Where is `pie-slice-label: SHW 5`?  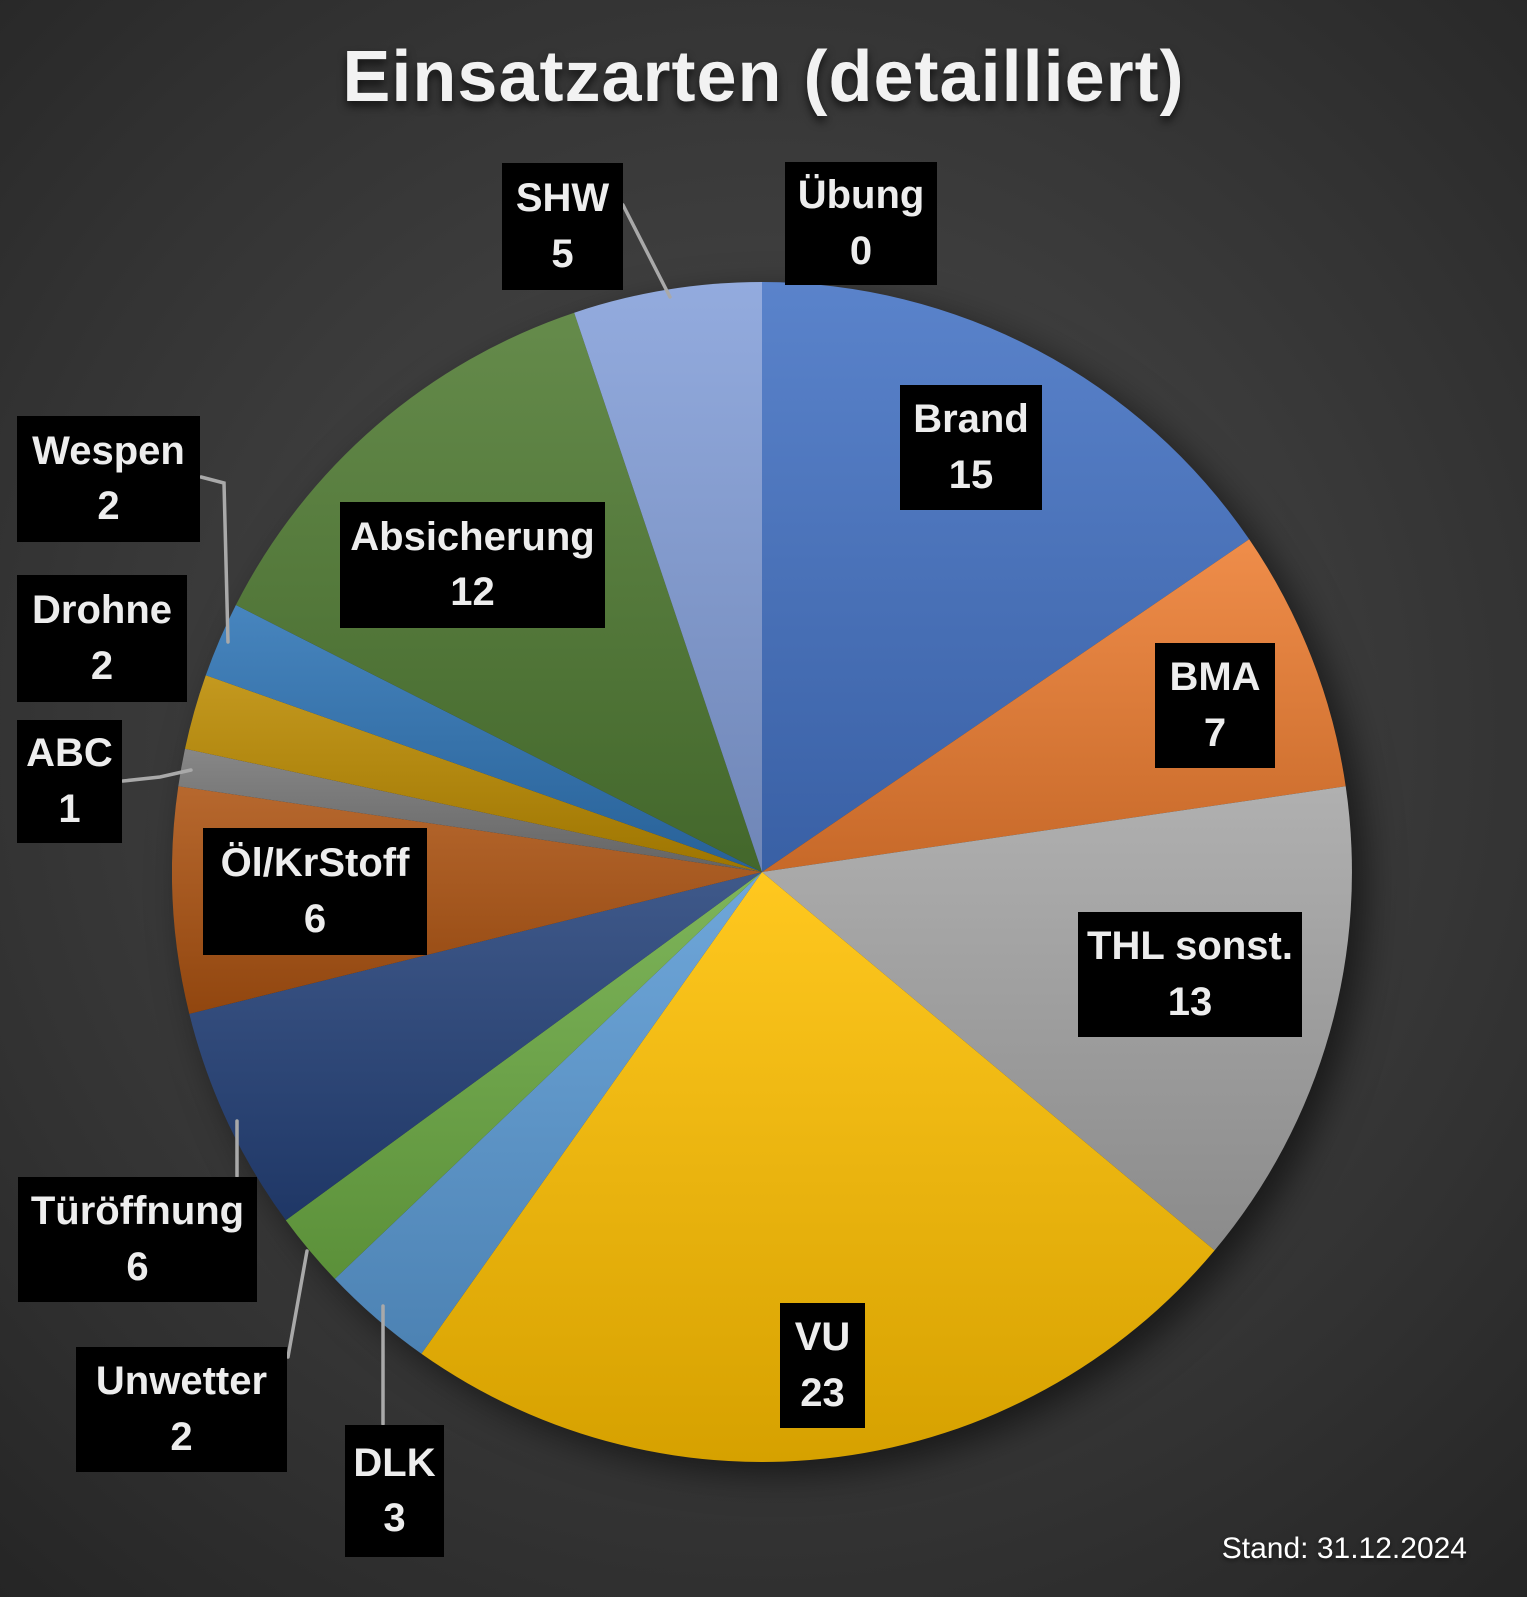 pie-slice-label: SHW 5 is located at coordinates (562, 226).